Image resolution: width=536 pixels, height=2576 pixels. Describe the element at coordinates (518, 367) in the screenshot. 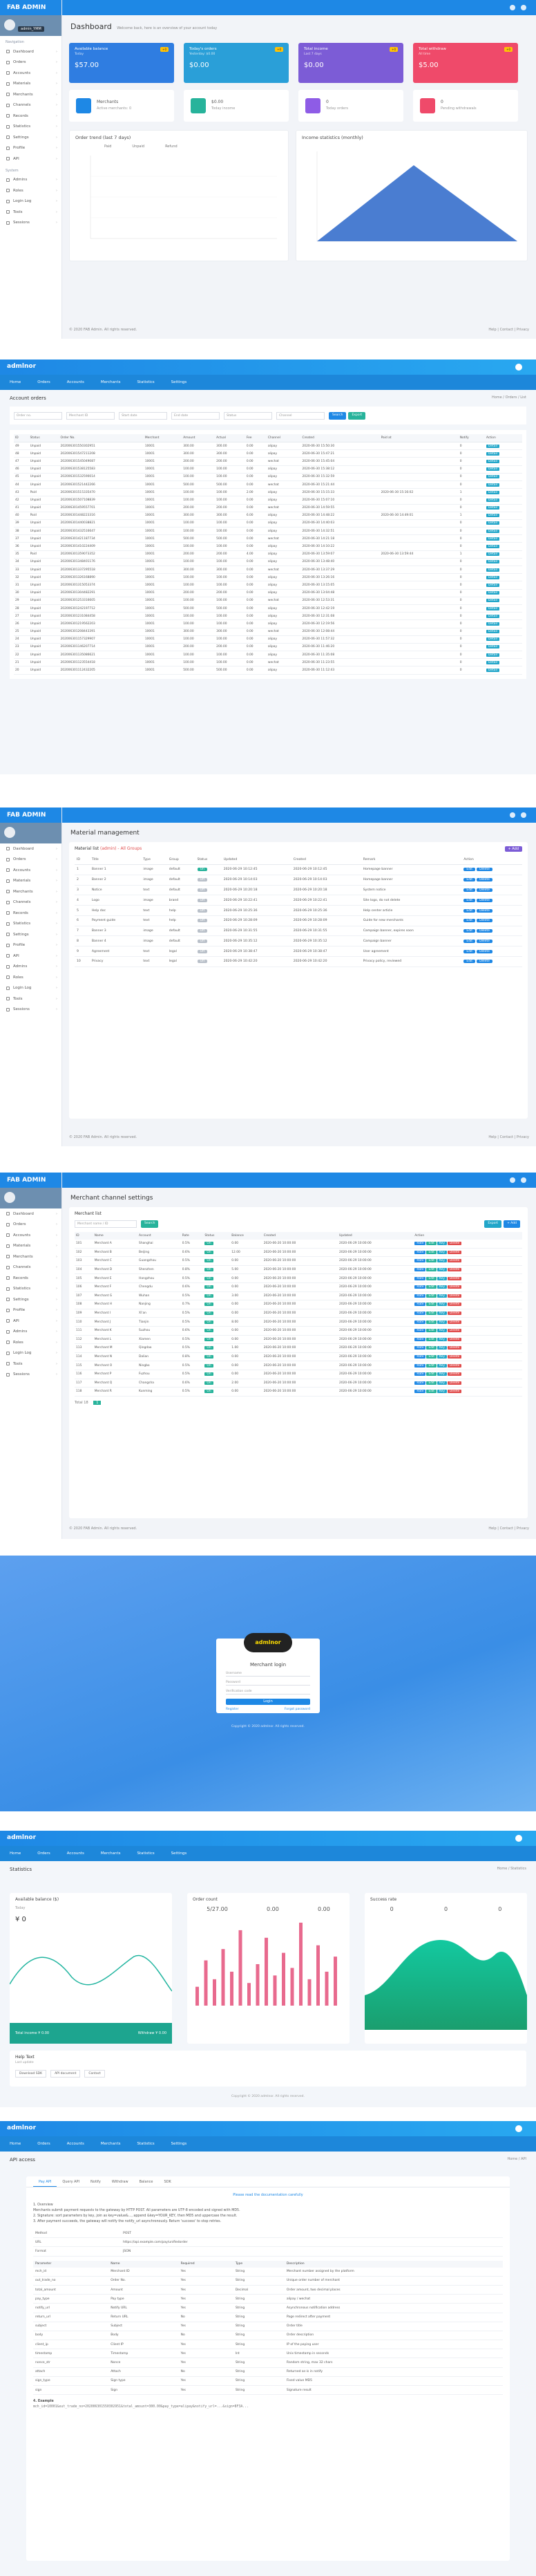

I see `avatar` at that location.